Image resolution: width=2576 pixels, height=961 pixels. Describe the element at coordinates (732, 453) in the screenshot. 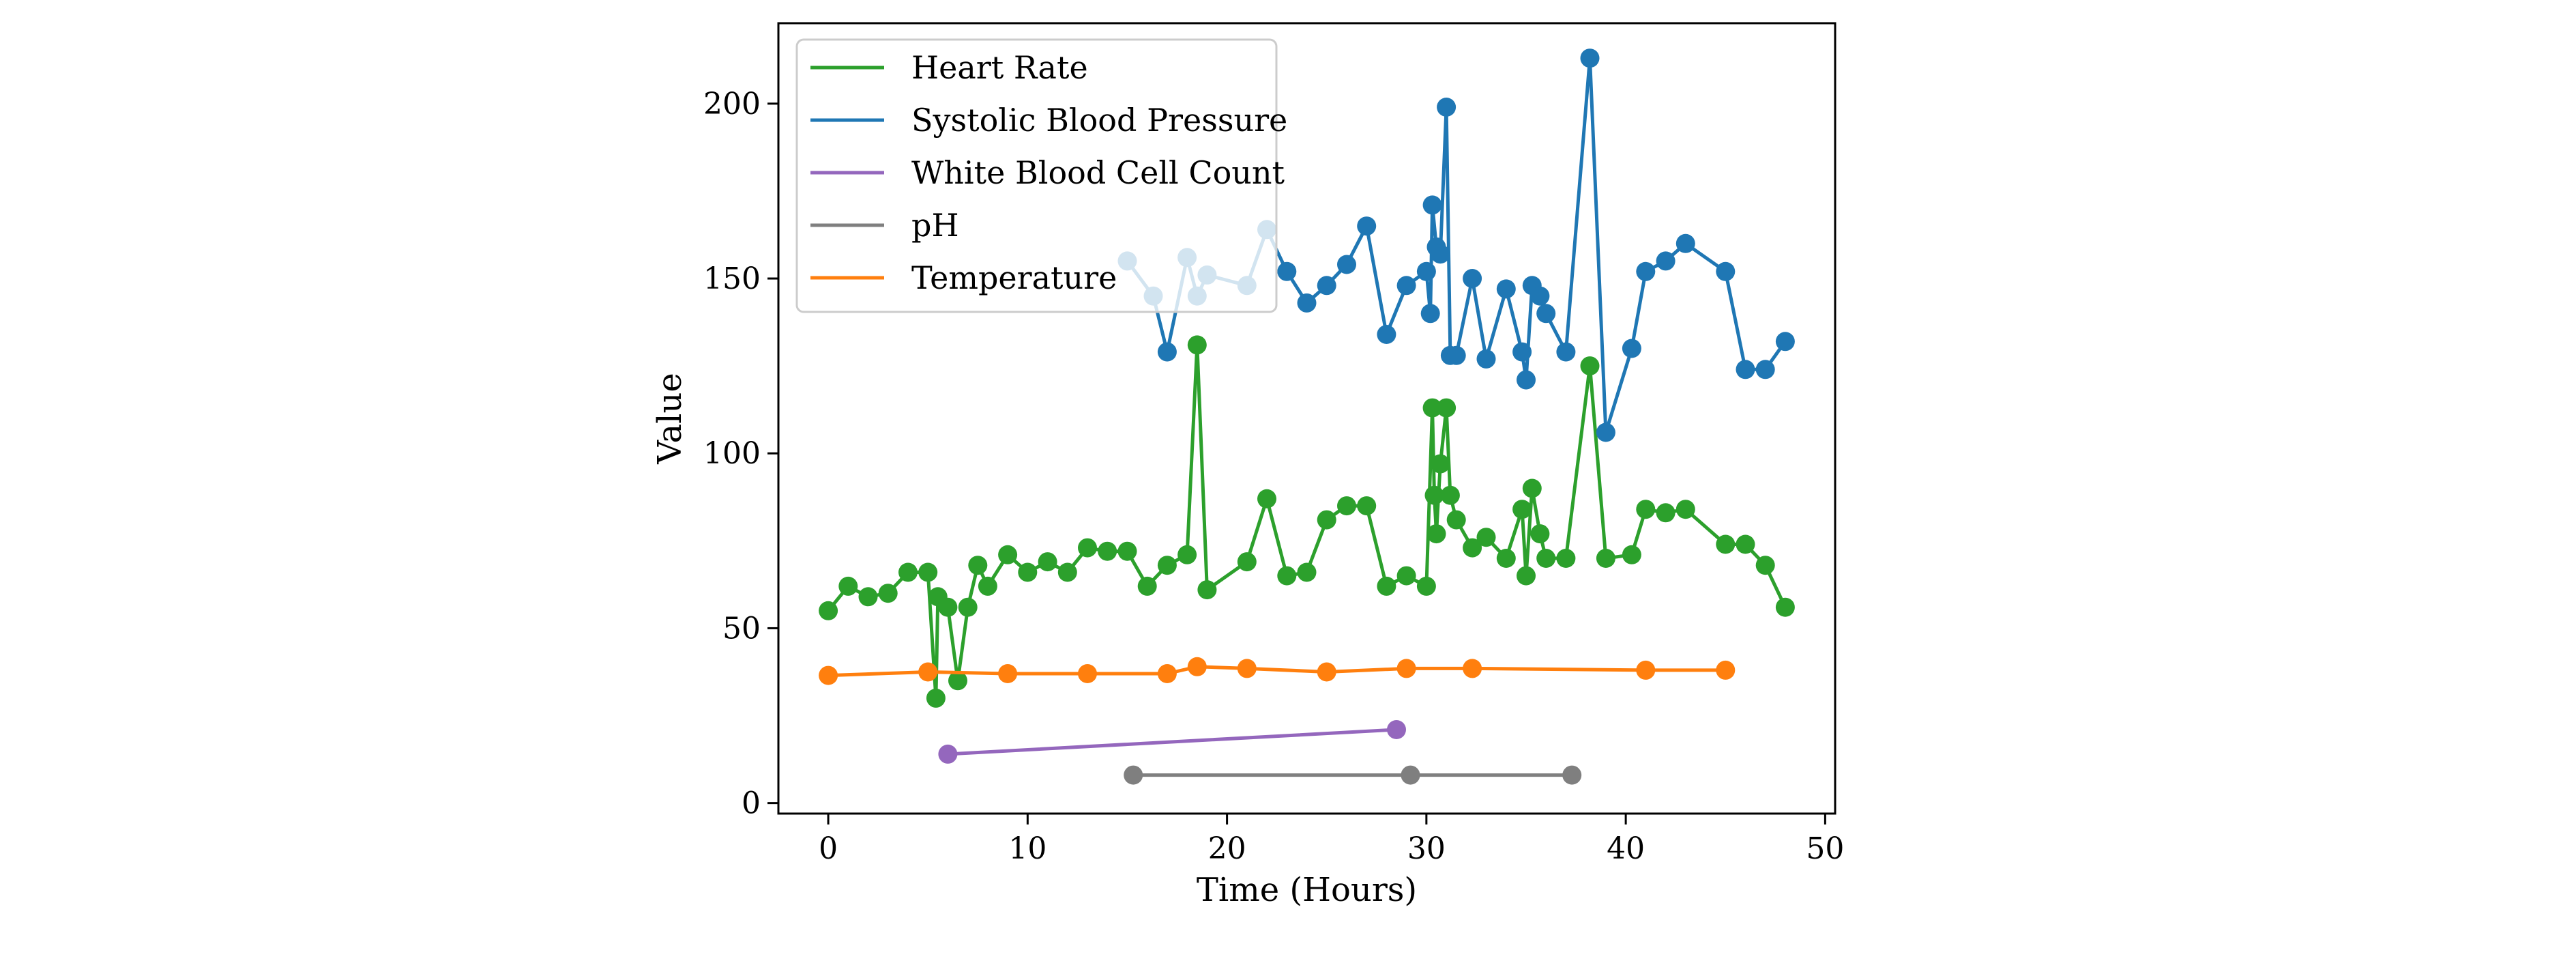

I see `y-tick-label: 100` at that location.